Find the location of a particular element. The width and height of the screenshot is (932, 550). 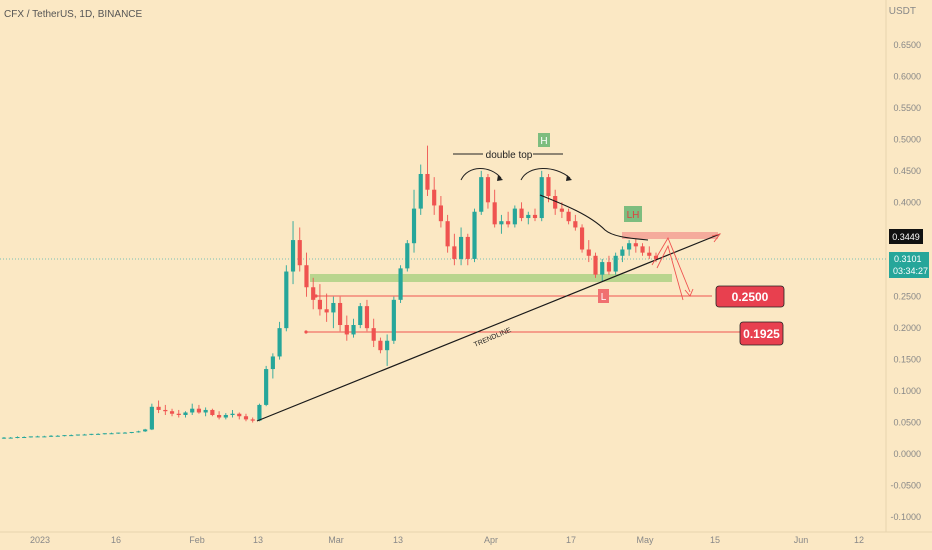

arc-arrowhead-right is located at coordinates (569, 178).